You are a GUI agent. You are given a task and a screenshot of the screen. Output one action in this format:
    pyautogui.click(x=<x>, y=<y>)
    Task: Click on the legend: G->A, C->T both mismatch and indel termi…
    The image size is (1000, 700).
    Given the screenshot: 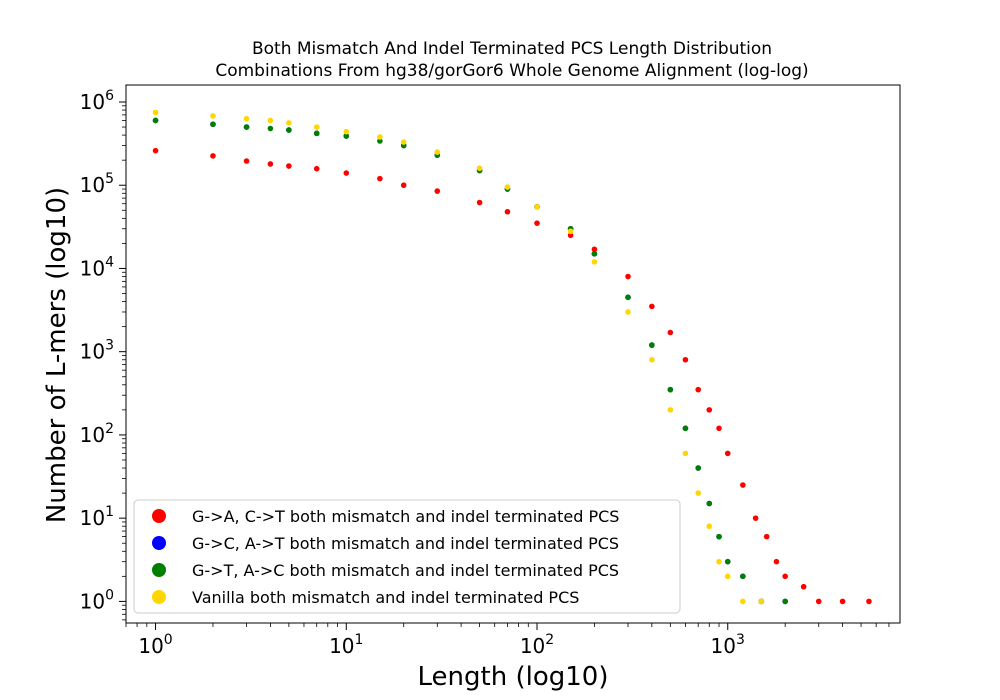 What is the action you would take?
    pyautogui.click(x=407, y=556)
    